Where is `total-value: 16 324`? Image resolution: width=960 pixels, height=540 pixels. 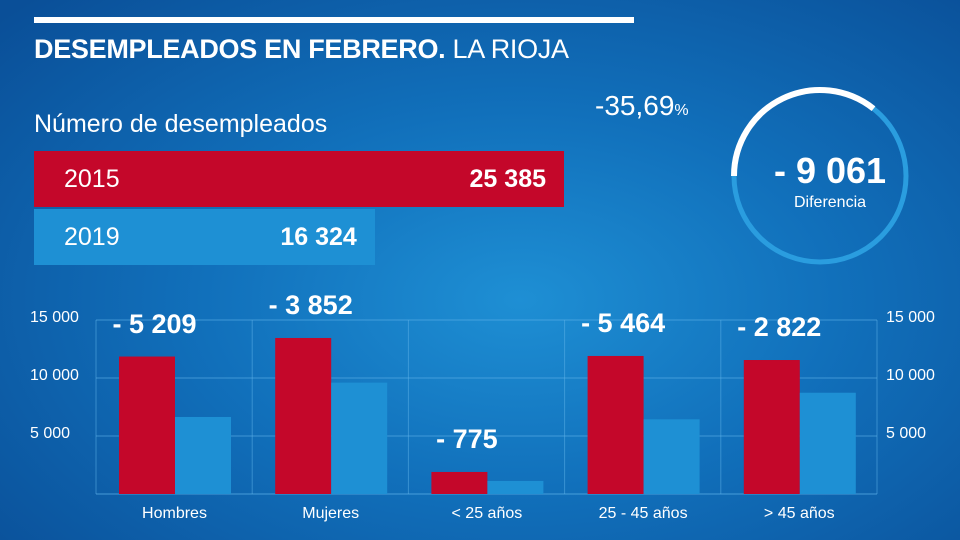 total-value: 16 324 is located at coordinates (318, 236).